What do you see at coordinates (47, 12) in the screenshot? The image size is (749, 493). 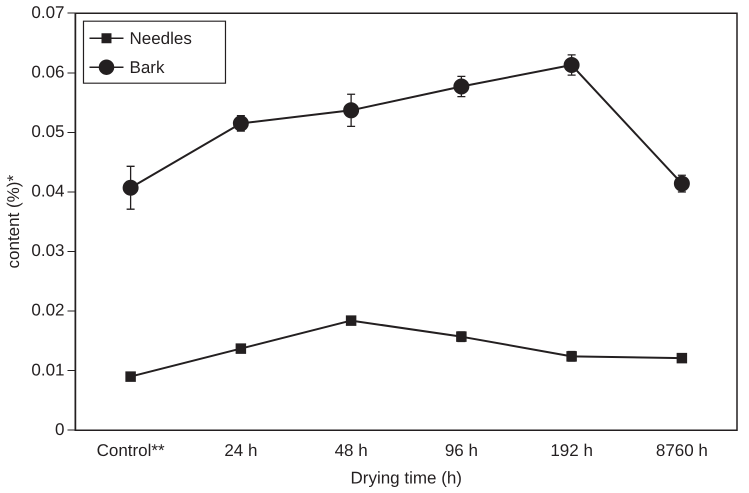 I see `y-tick-label: 0.07` at bounding box center [47, 12].